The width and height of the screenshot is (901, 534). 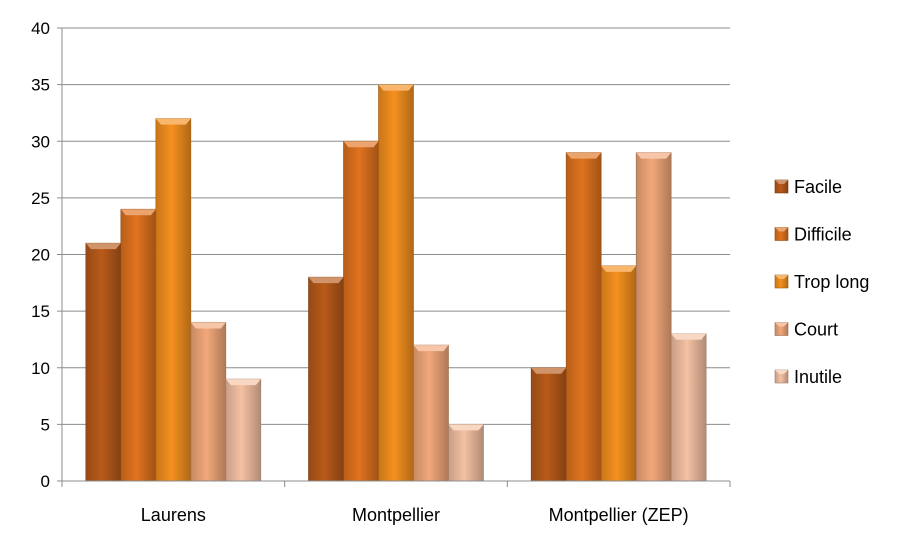 What do you see at coordinates (40, 141) in the screenshot?
I see `y-tick-label: 30` at bounding box center [40, 141].